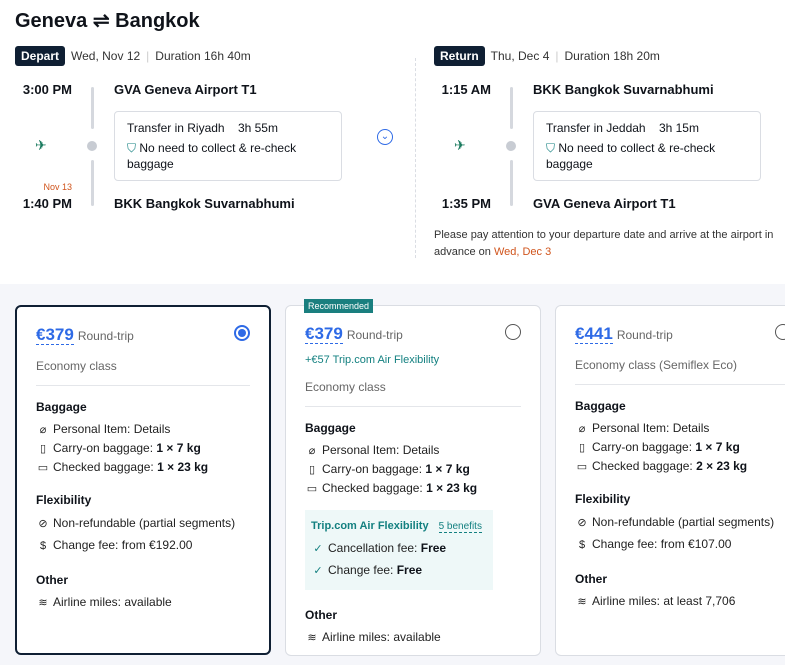  I want to click on flex-title: Trip.com Air Flexibility, so click(370, 526).